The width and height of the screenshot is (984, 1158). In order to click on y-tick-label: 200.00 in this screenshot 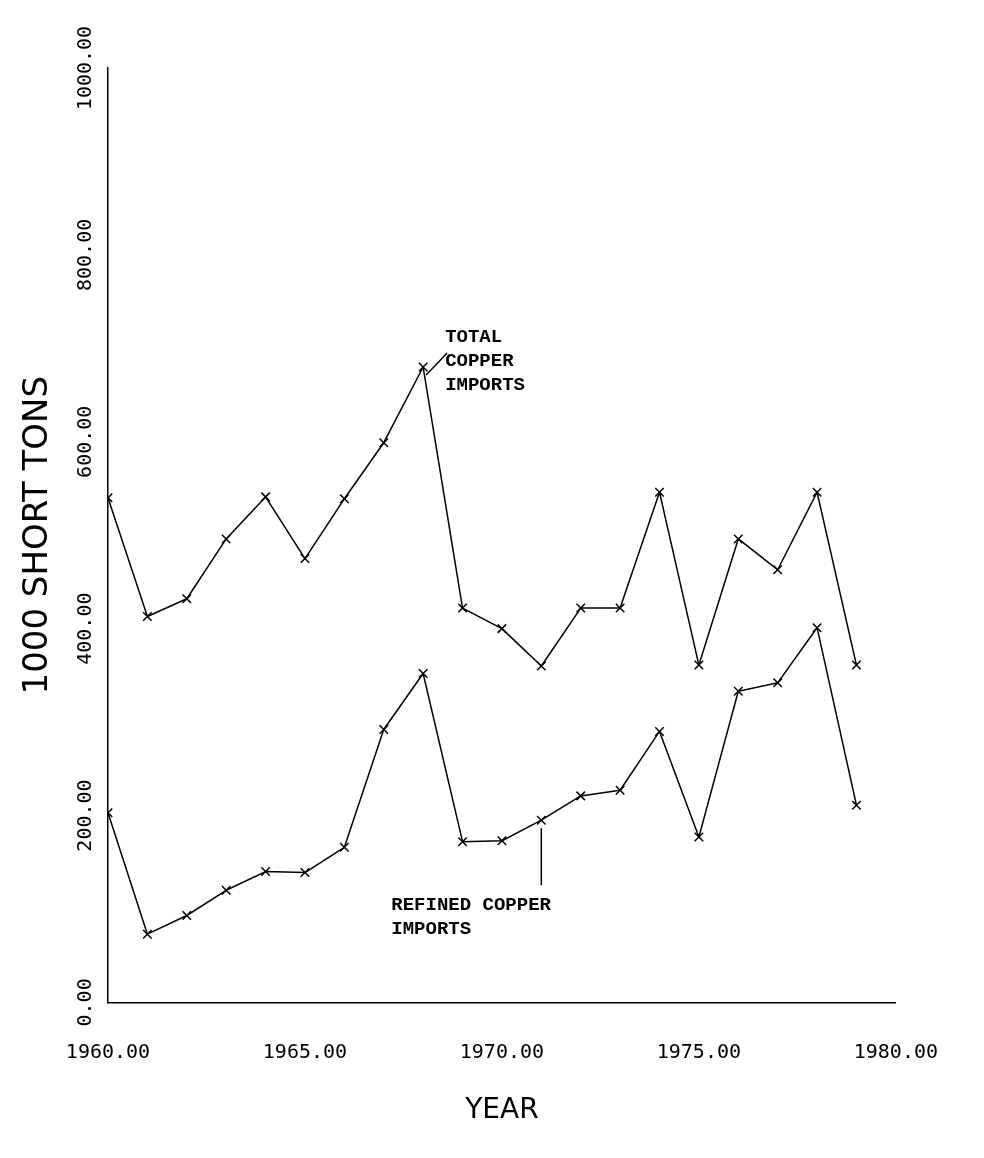, I will do `click(84, 815)`.